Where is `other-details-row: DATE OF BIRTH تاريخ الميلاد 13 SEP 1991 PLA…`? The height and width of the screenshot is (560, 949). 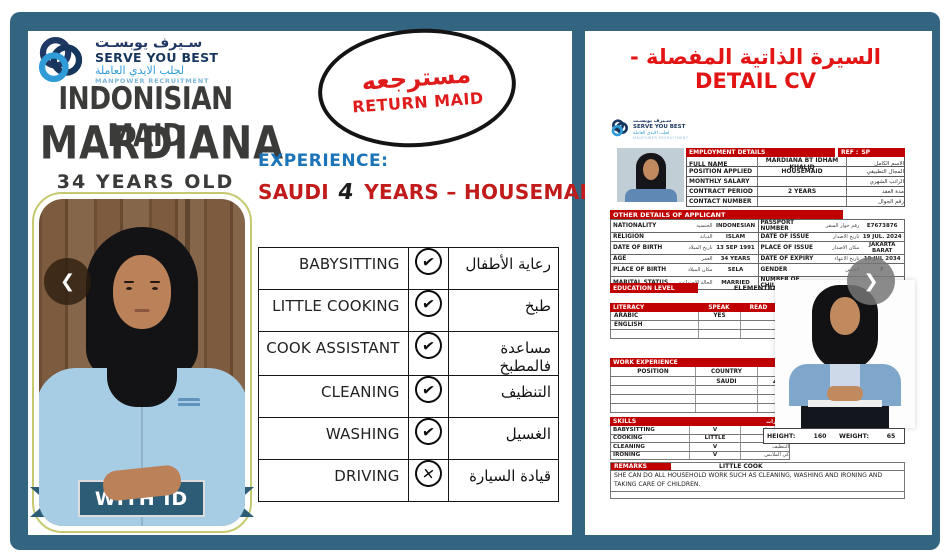
other-details-row: DATE OF BIRTH تاريخ الميلاد 13 SEP 1991 PLA… is located at coordinates (757, 248).